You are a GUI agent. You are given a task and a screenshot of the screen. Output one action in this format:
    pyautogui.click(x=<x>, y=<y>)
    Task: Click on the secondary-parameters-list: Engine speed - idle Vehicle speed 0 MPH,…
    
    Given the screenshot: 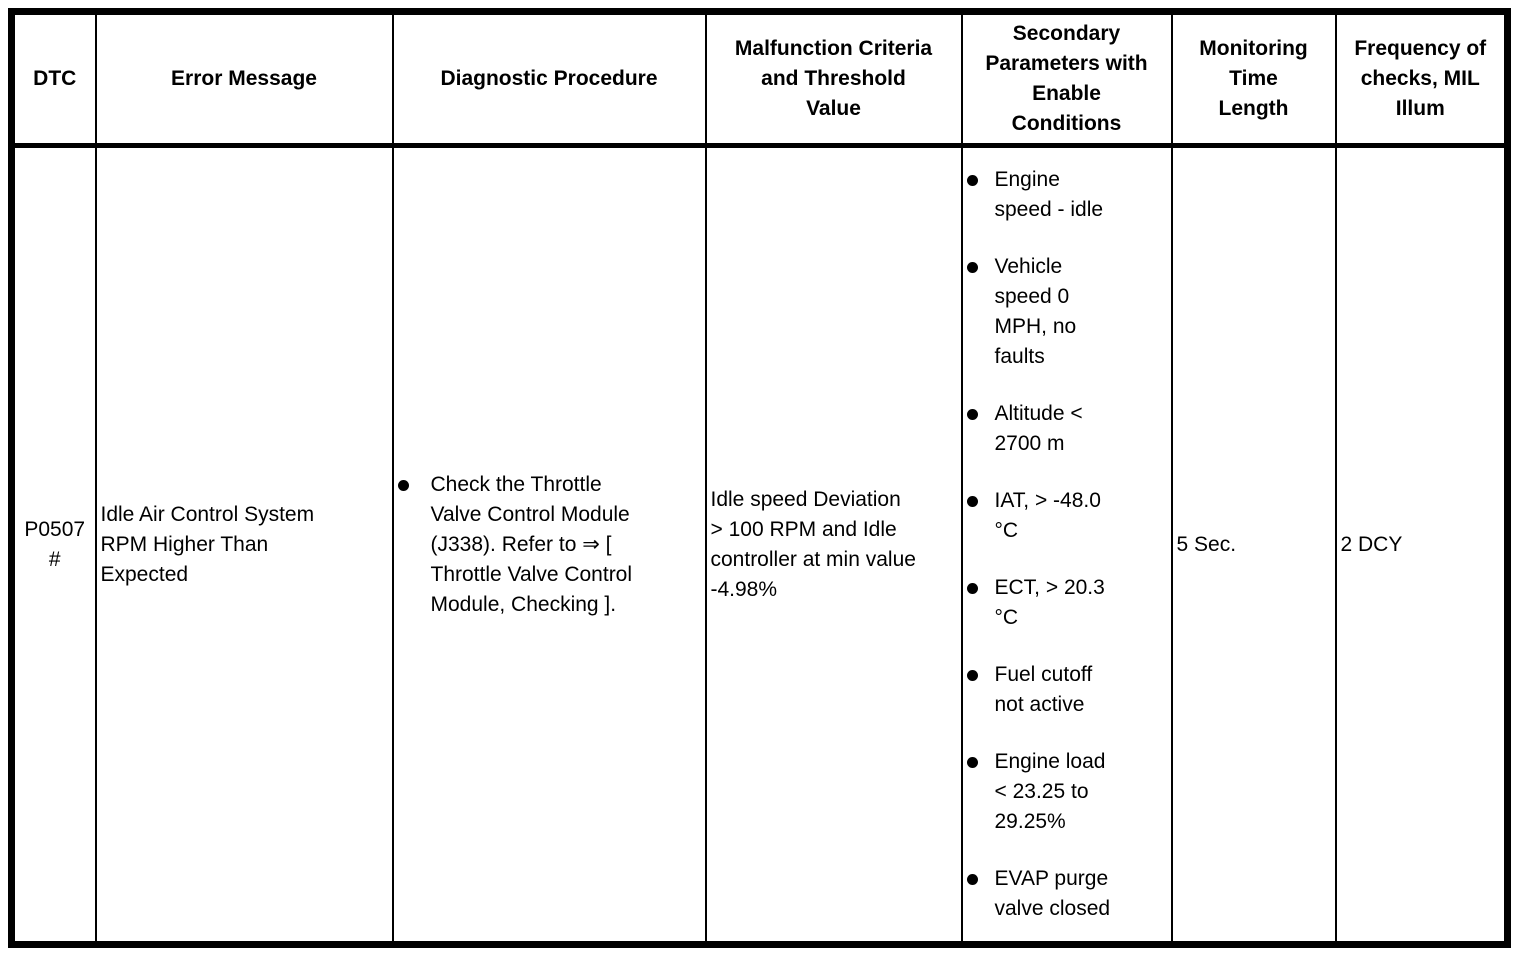 What is the action you would take?
    pyautogui.click(x=1066, y=544)
    